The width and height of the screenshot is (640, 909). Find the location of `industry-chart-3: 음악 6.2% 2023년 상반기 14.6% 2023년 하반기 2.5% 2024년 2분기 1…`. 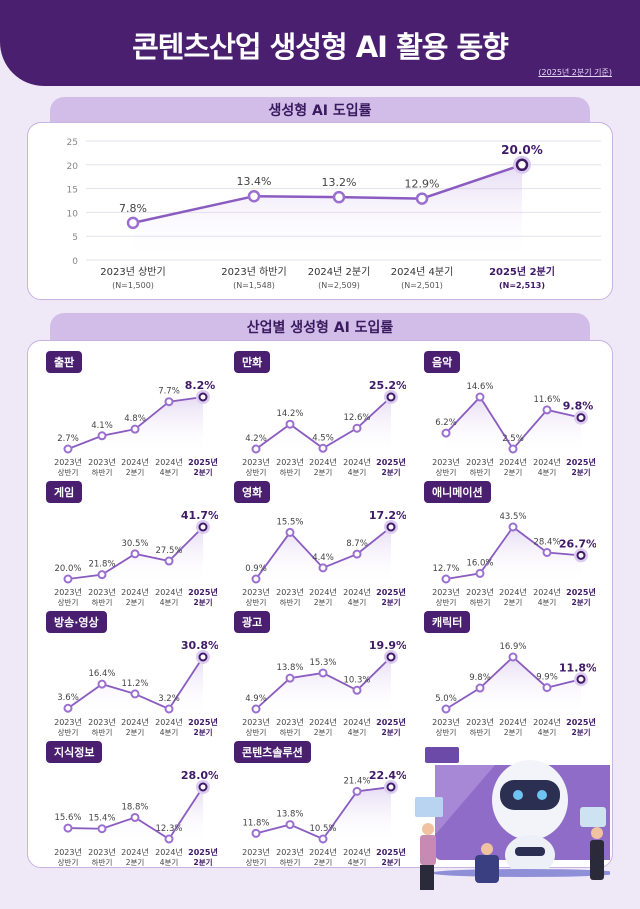

industry-chart-3: 음악 6.2% 2023년 상반기 14.6% 2023년 하반기 2.5% 2024년 2분기 1… is located at coordinates (506, 412).